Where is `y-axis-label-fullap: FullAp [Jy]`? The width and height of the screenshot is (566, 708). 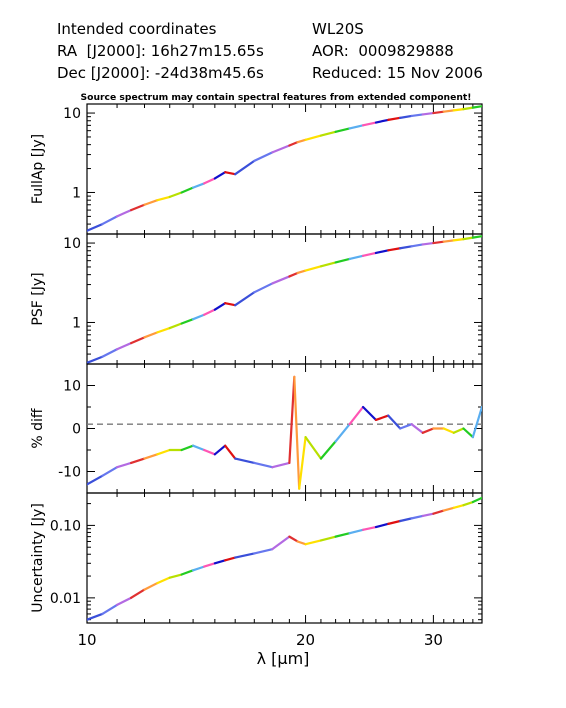 y-axis-label-fullap: FullAp [Jy] is located at coordinates (38, 169).